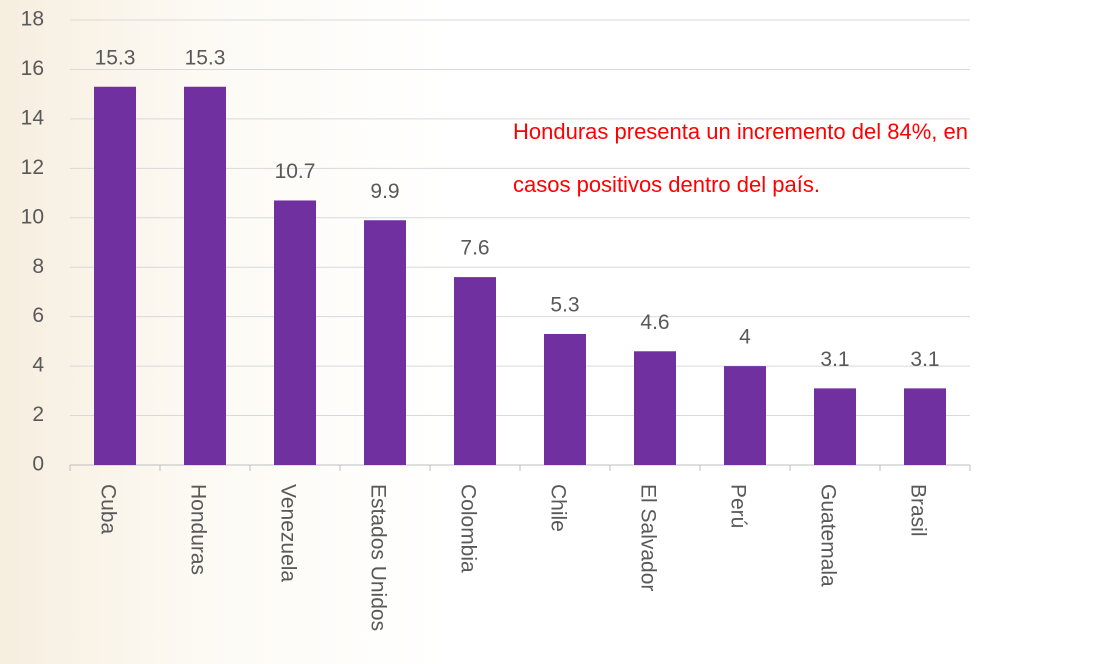 This screenshot has width=1115, height=664. Describe the element at coordinates (377, 557) in the screenshot. I see `x-tick-label: Estados Unidos` at that location.